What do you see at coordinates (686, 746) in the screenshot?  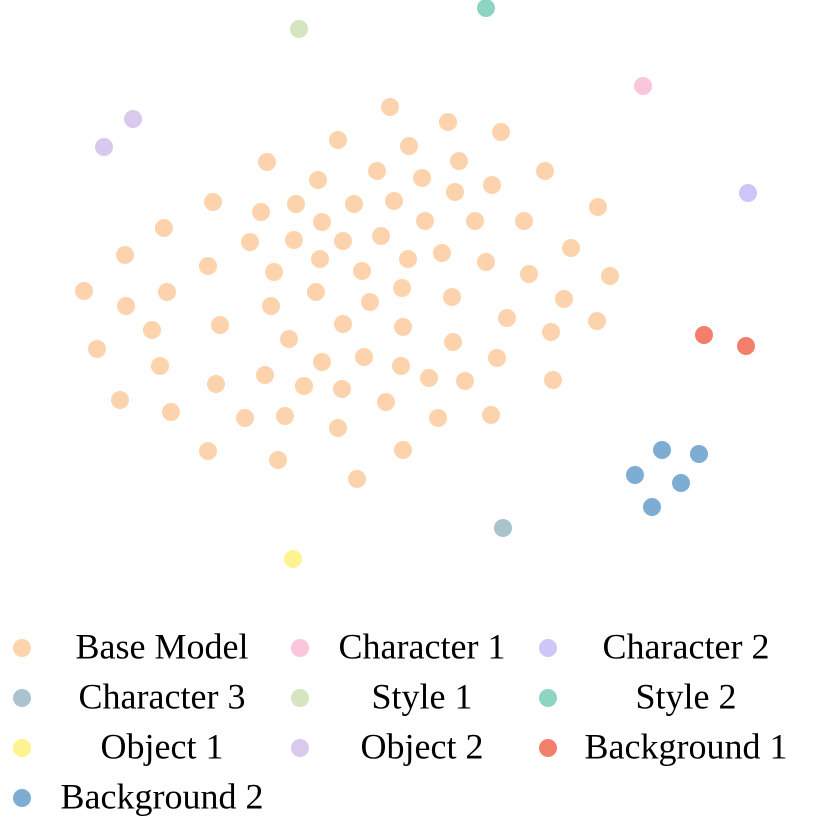 I see `legend-label: Background 1` at bounding box center [686, 746].